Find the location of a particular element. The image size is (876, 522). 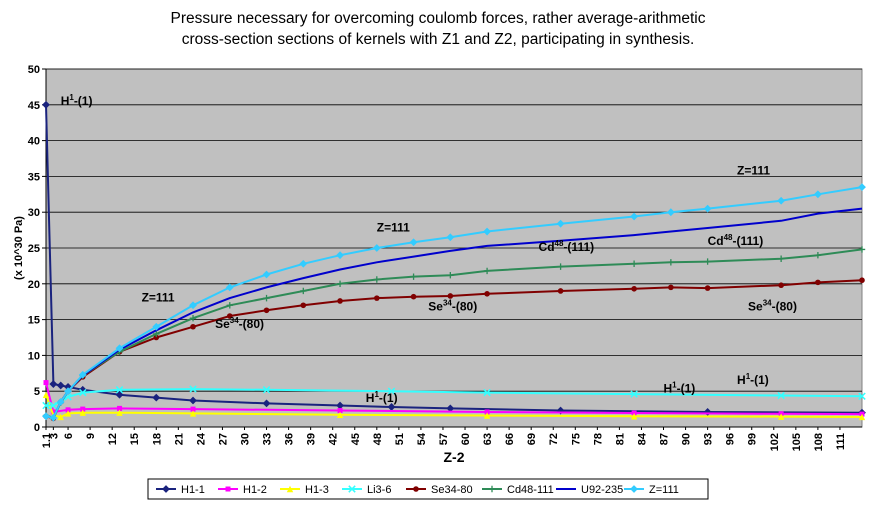

legend-label: H1-3 is located at coordinates (317, 490).